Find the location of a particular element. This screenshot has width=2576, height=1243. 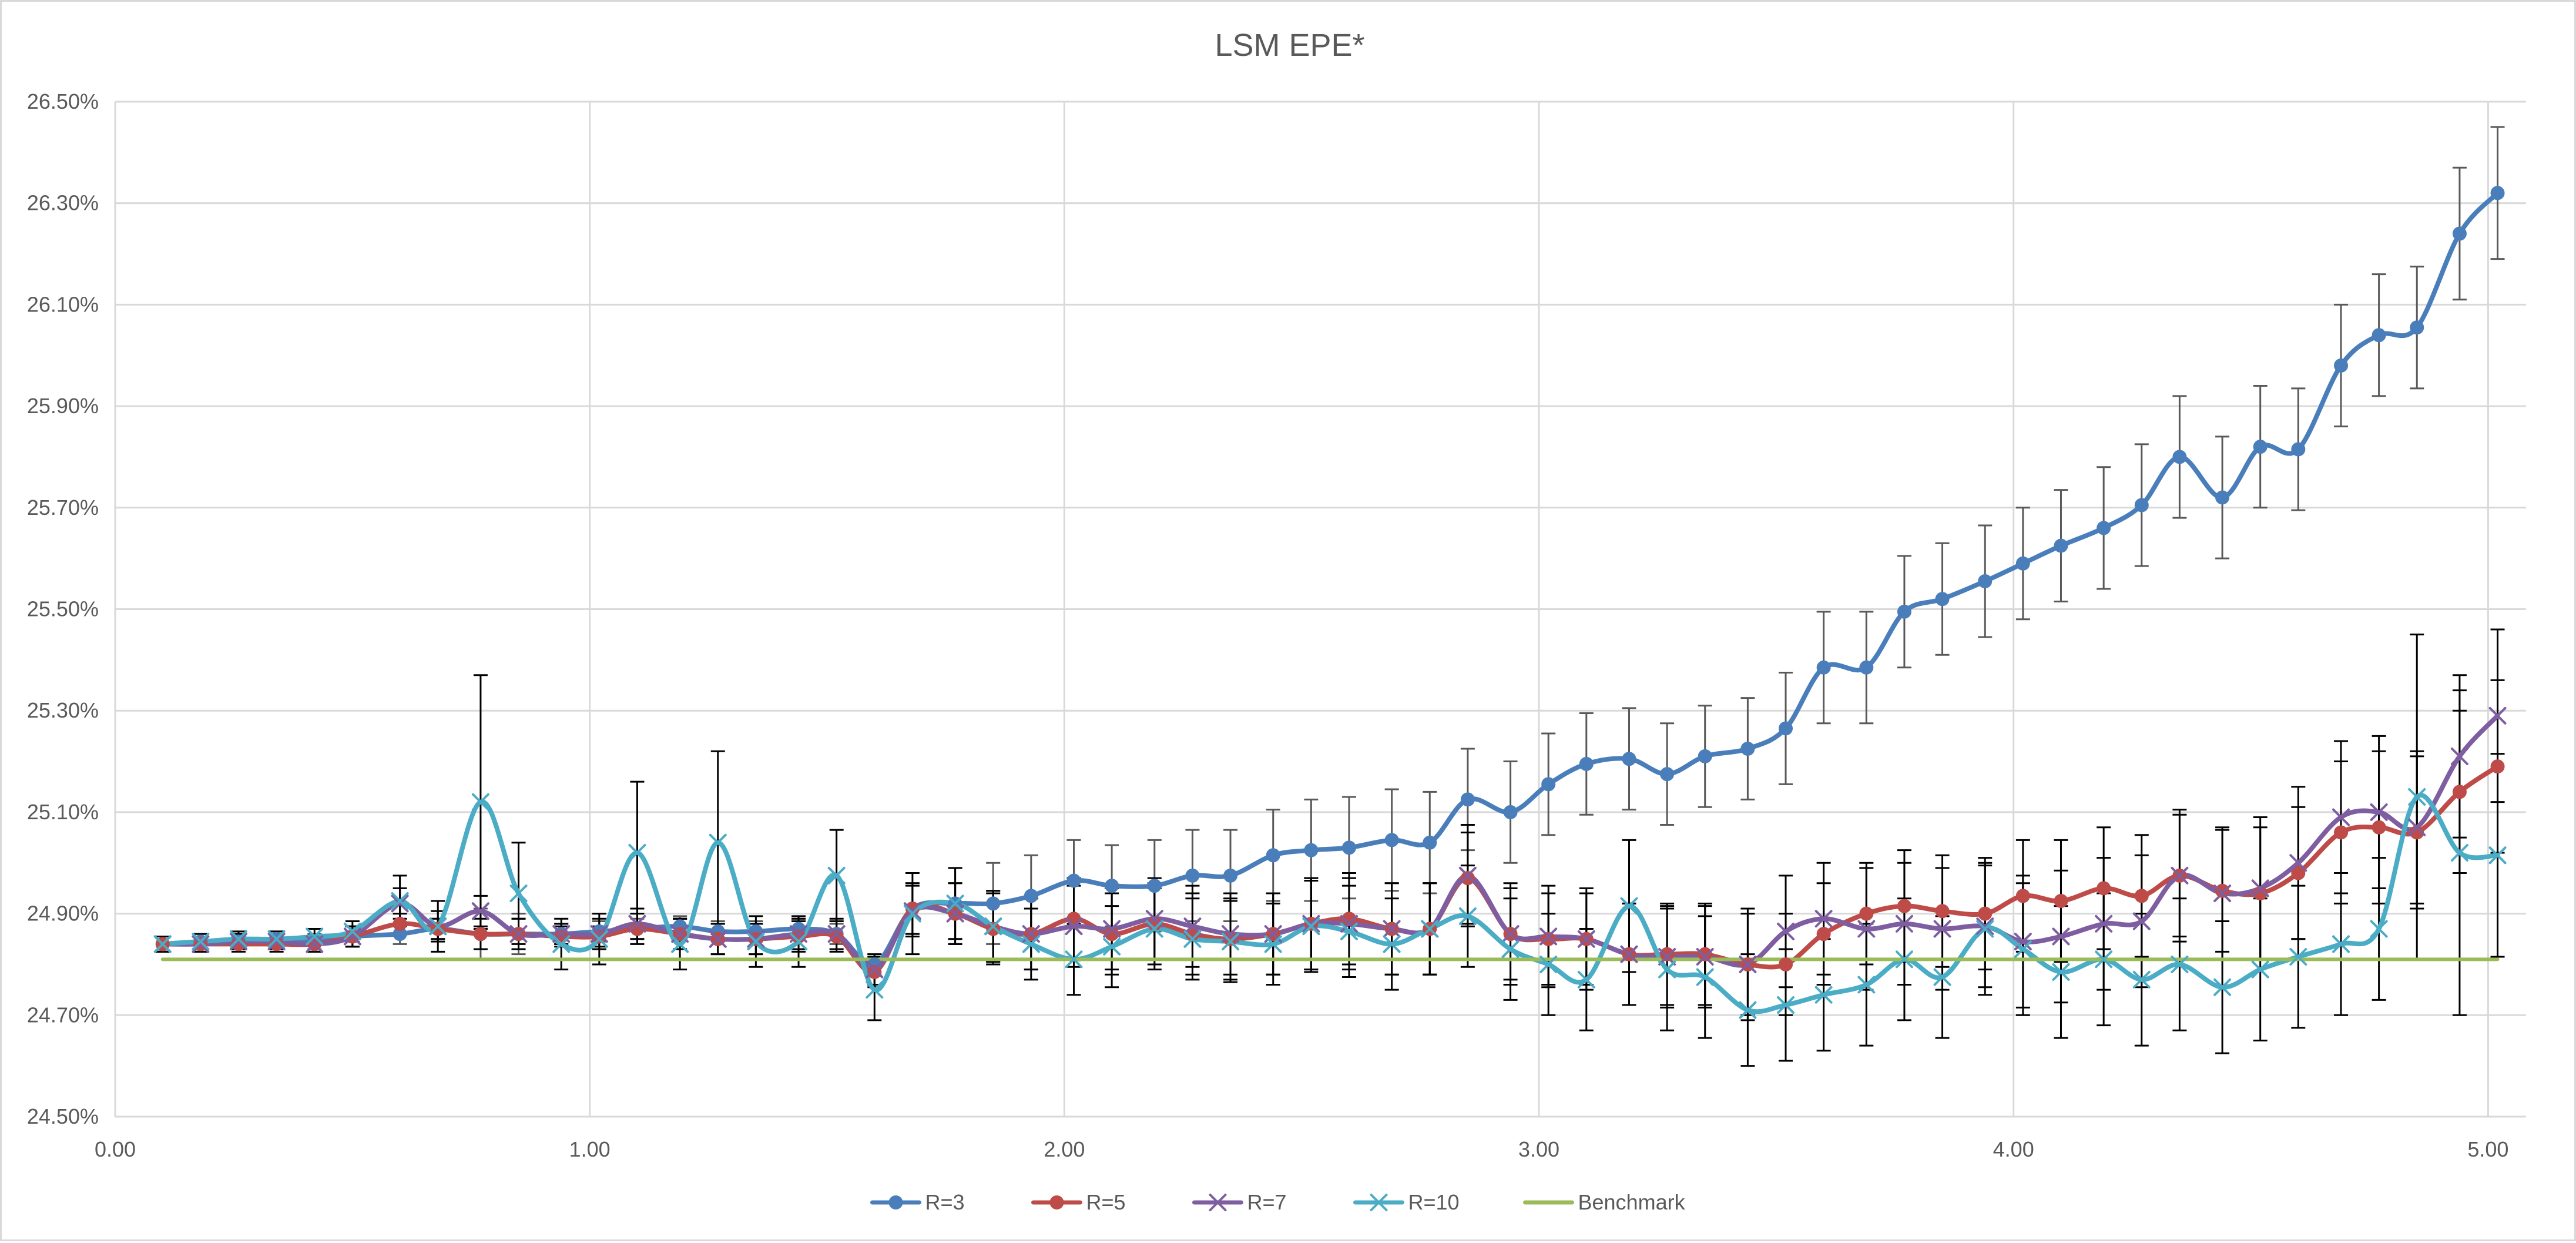

y-tick-label: 25.30% is located at coordinates (63, 710).